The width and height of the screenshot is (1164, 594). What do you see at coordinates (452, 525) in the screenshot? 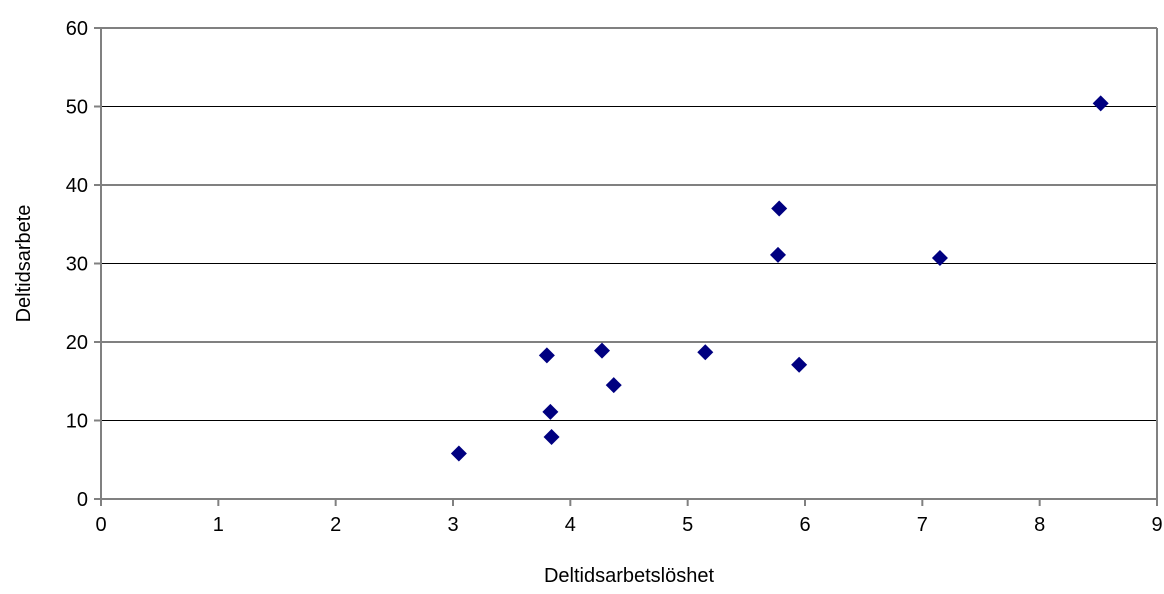
I see `x-tick-label: 3` at bounding box center [452, 525].